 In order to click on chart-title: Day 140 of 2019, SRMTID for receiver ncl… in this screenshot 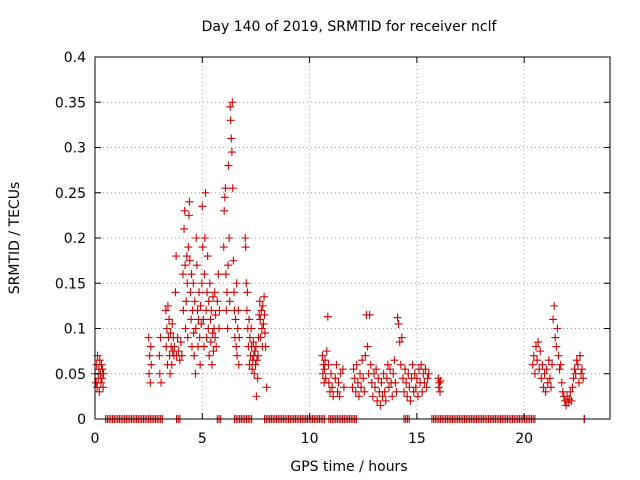, I will do `click(350, 27)`.